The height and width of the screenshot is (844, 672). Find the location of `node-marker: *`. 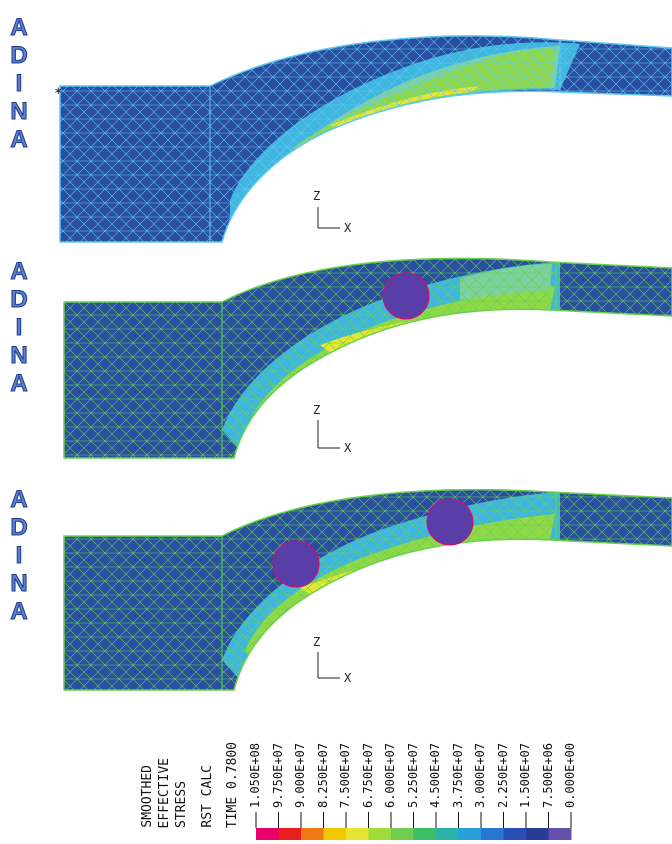

node-marker: * is located at coordinates (58, 94).